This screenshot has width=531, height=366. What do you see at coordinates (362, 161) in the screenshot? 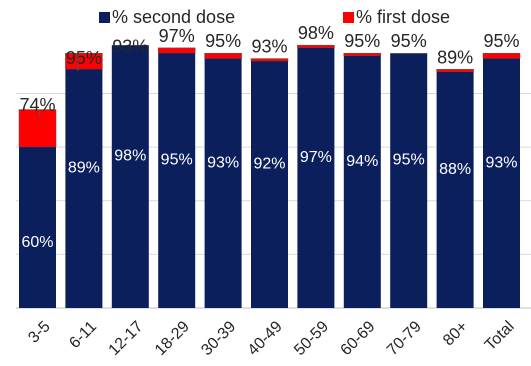
I see `label-second-dose: 94%` at bounding box center [362, 161].